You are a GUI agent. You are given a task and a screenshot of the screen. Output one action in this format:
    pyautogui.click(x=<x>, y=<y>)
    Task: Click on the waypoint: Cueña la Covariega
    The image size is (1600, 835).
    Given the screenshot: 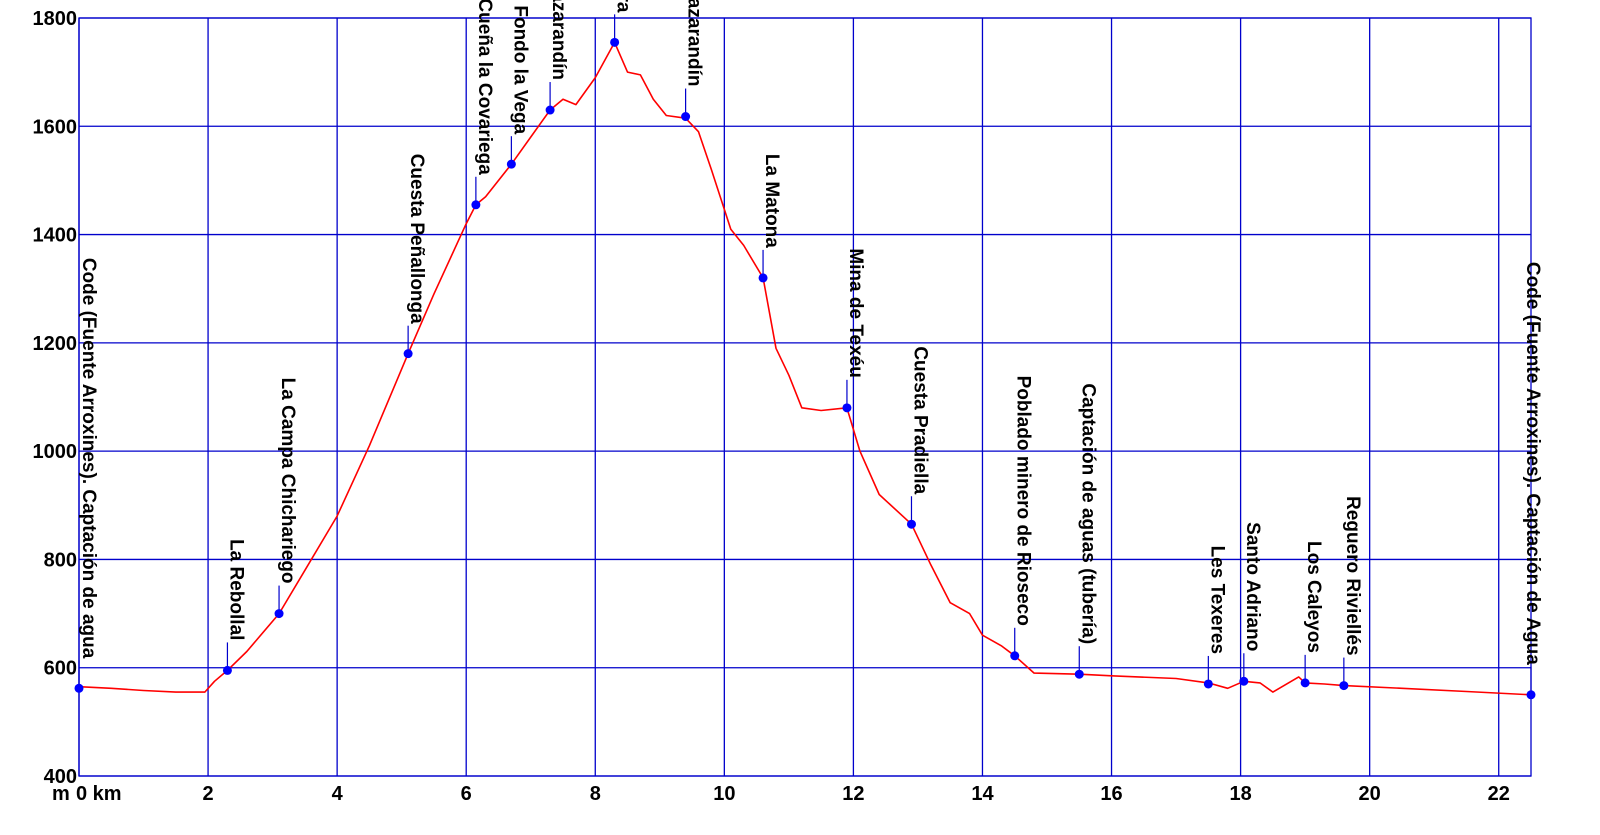 What is the action you would take?
    pyautogui.click(x=483, y=105)
    